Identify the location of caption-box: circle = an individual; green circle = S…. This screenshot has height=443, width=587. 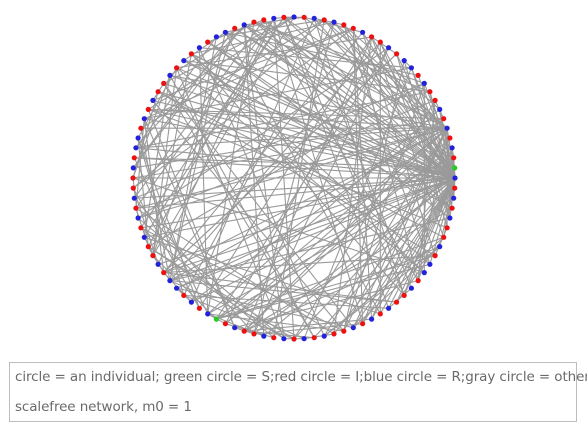
(298, 392).